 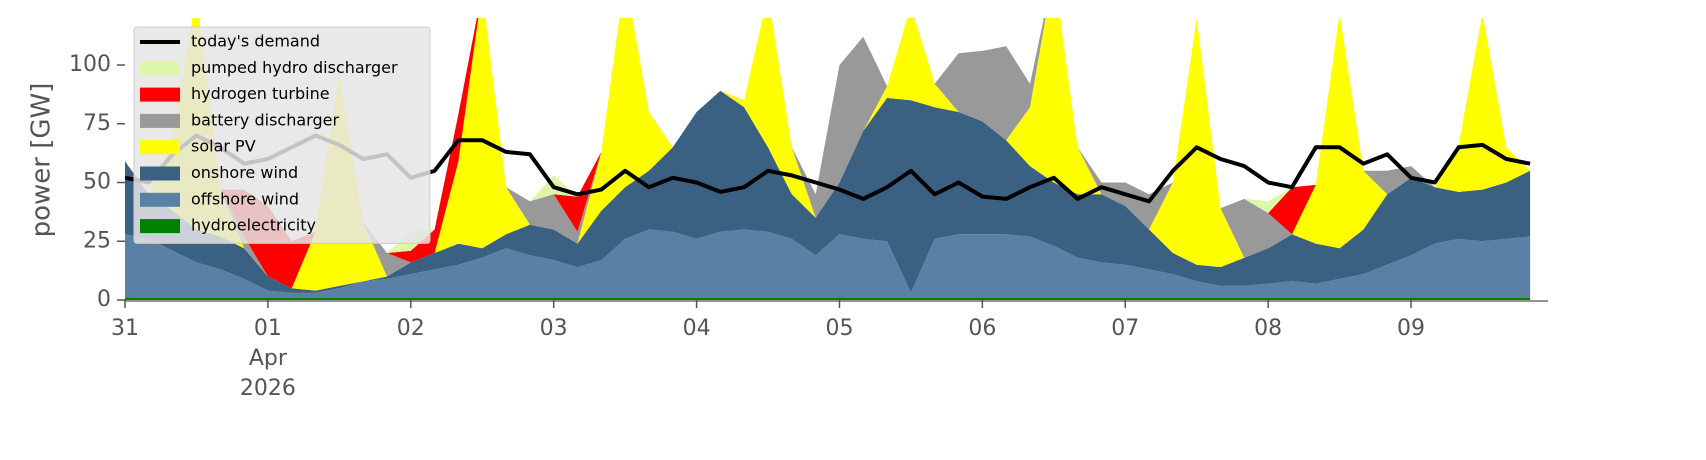 What do you see at coordinates (410, 328) in the screenshot?
I see `x-tick-label: 02` at bounding box center [410, 328].